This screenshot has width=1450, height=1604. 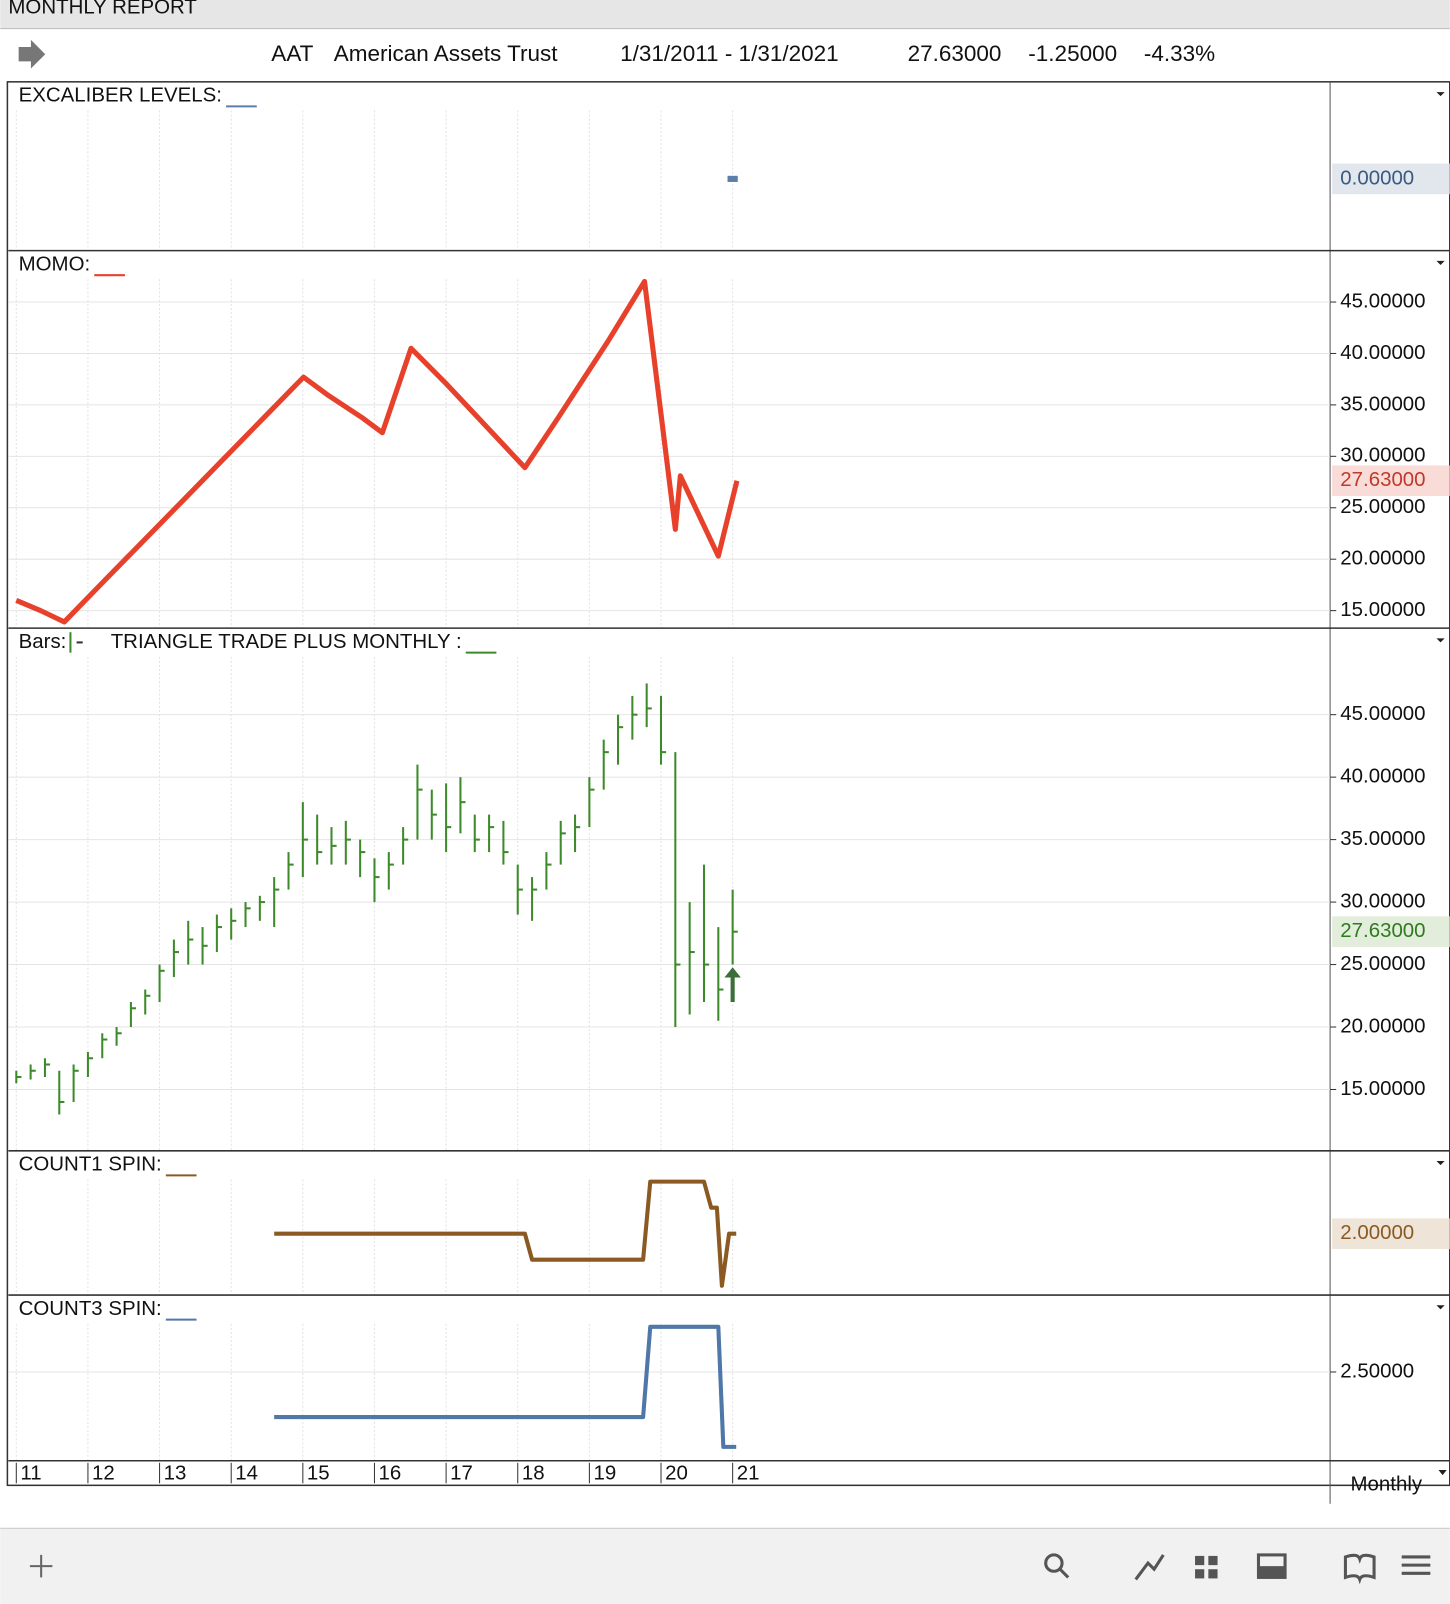 I want to click on panel-title: EXCALIBER LEVELS:, so click(x=120, y=95).